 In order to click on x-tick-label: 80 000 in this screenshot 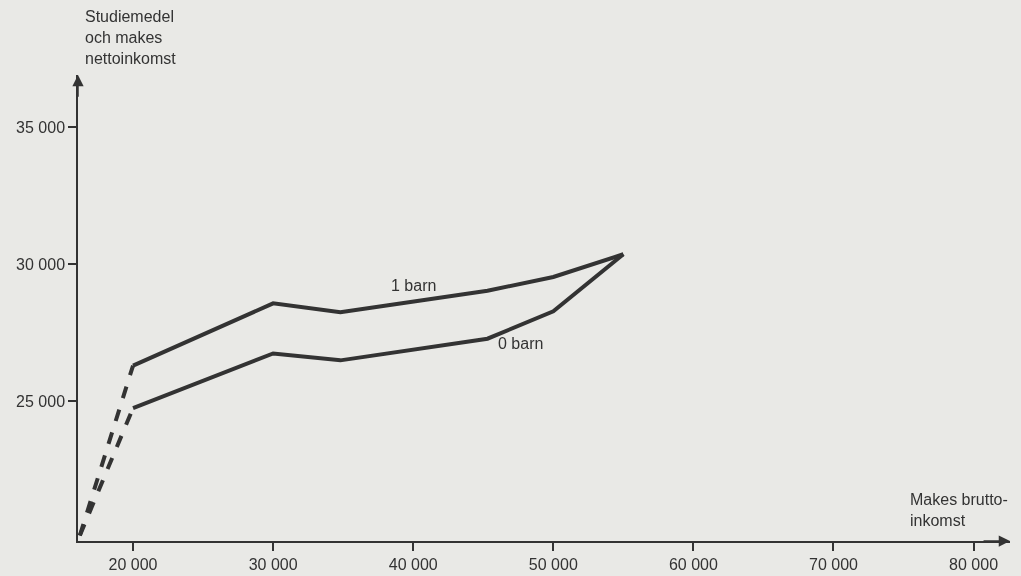, I will do `click(974, 564)`.